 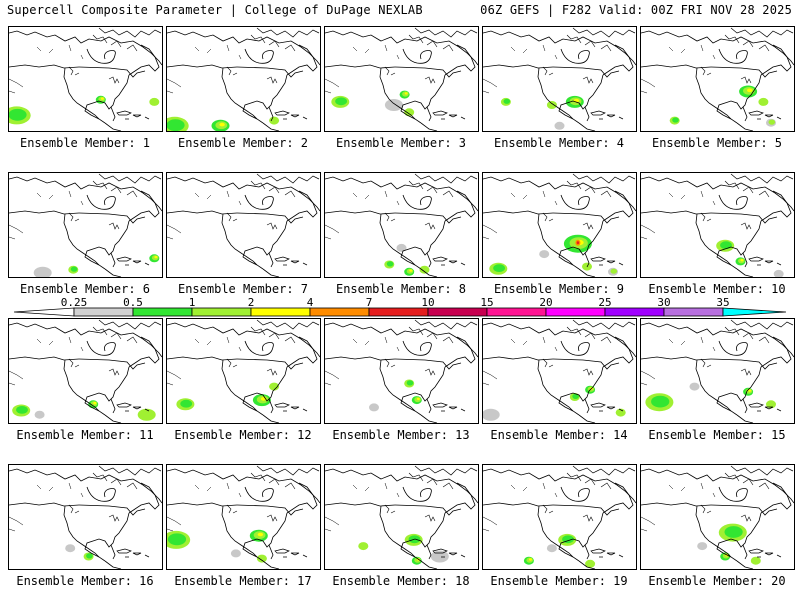 What do you see at coordinates (85, 435) in the screenshot?
I see `ensemble-member-label: Ensemble Member: 11` at bounding box center [85, 435].